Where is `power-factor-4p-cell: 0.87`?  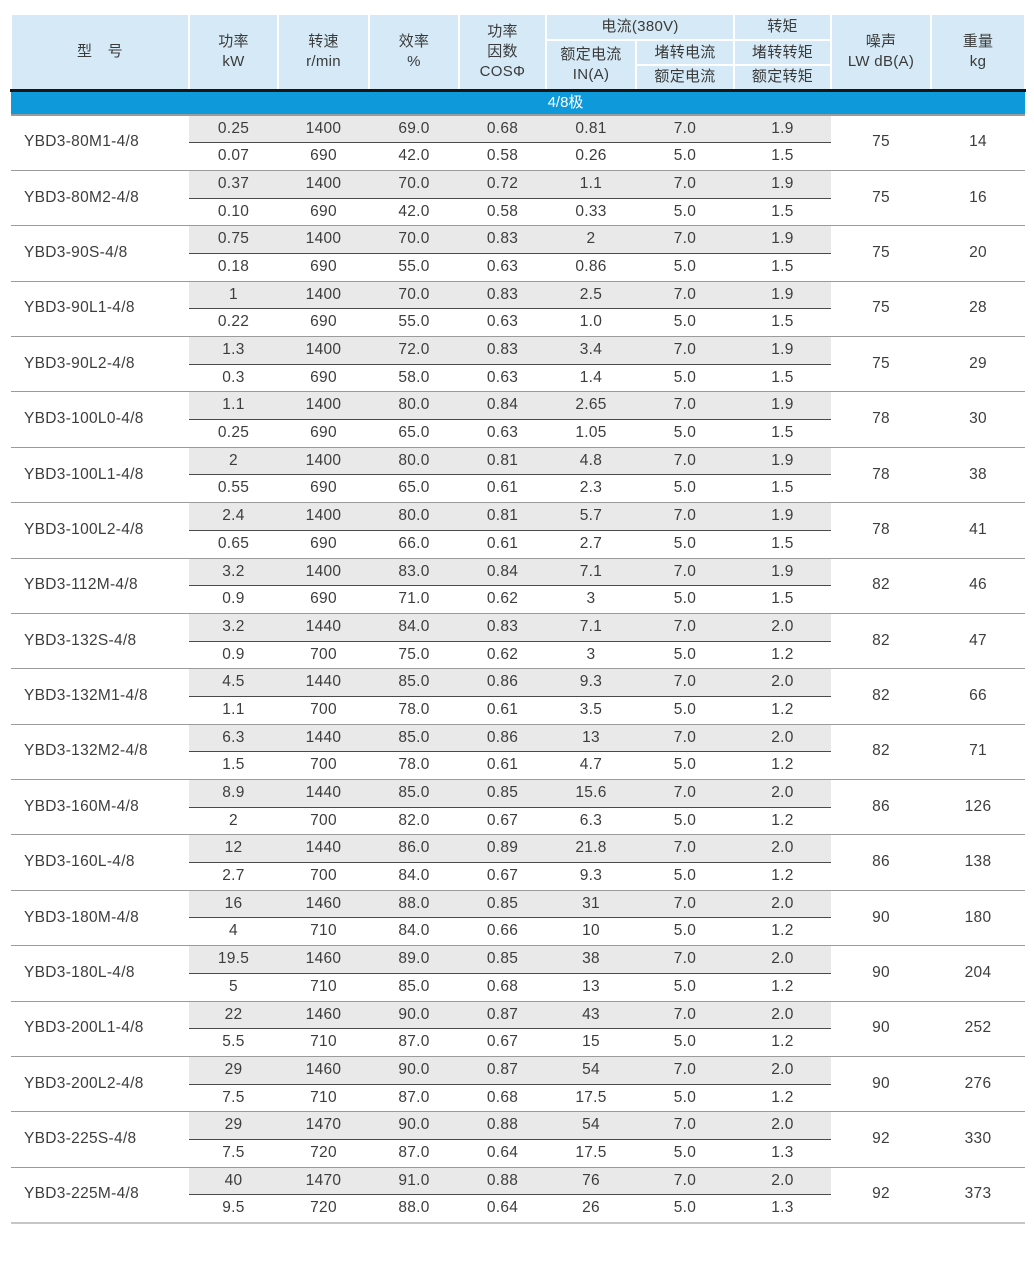 power-factor-4p-cell: 0.87 is located at coordinates (502, 1070).